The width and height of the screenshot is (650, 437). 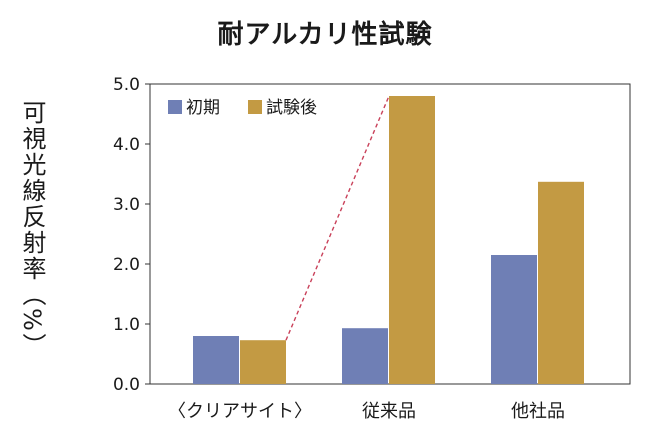 I want to click on y-tick-label: 4.0, so click(x=126, y=145).